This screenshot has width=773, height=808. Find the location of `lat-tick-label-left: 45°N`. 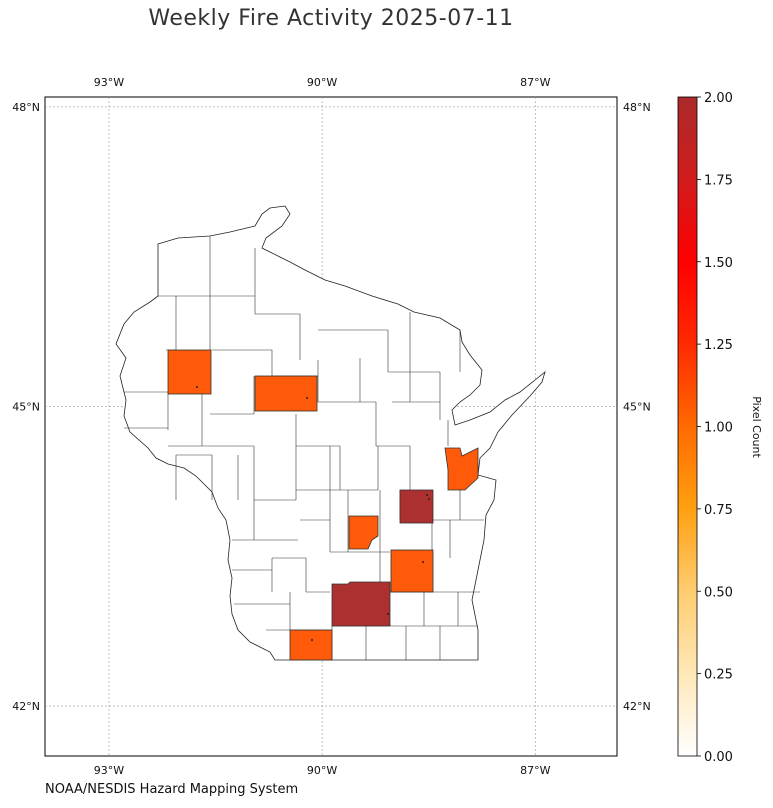

lat-tick-label-left: 45°N is located at coordinates (26, 407).